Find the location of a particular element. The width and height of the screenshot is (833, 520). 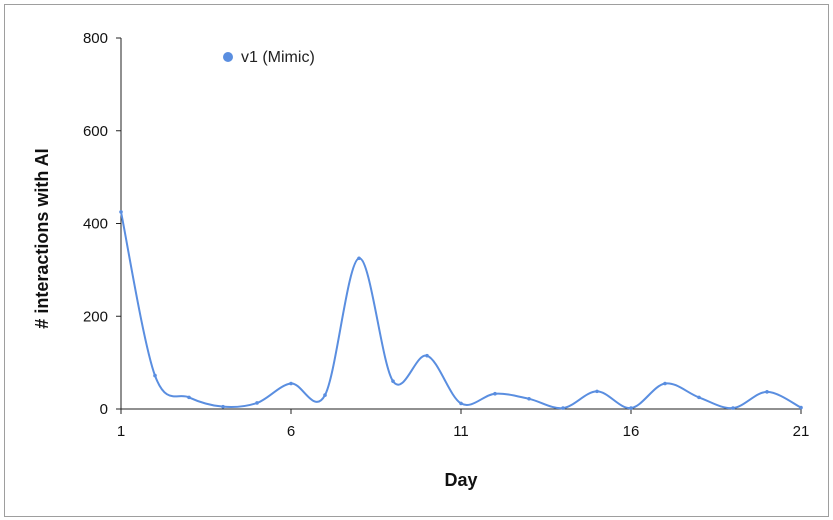

legend-marker-v1 is located at coordinates (228, 57).